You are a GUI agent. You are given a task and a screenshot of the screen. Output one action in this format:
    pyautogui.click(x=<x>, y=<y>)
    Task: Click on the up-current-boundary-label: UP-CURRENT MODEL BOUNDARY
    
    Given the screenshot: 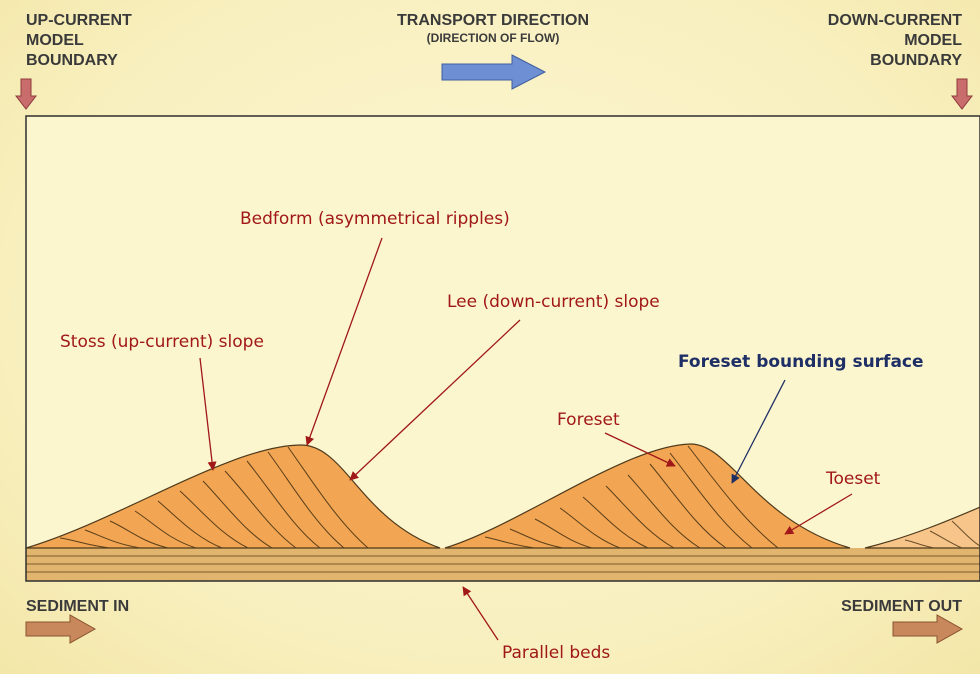 What is the action you would take?
    pyautogui.click(x=79, y=41)
    